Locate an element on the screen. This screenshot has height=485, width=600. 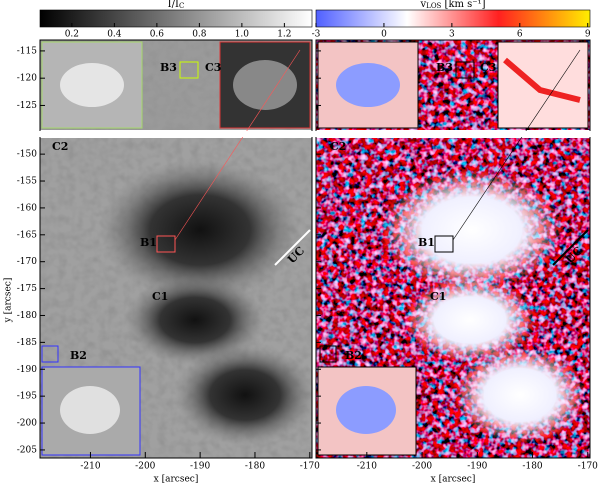
cb-tick-label: 6 is located at coordinates (520, 35).